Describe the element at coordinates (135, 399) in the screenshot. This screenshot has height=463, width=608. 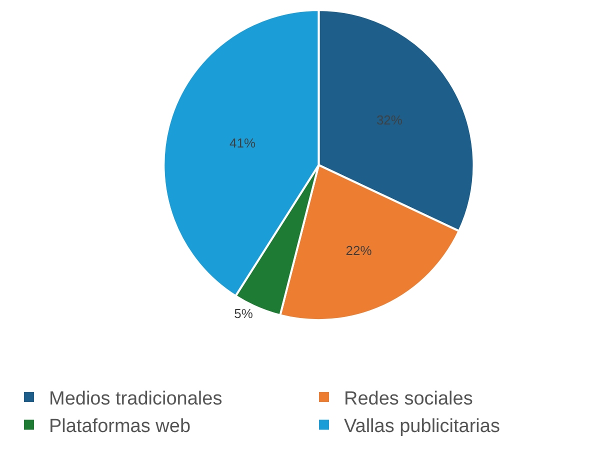
I see `legend-label: Medios tradicionales` at that location.